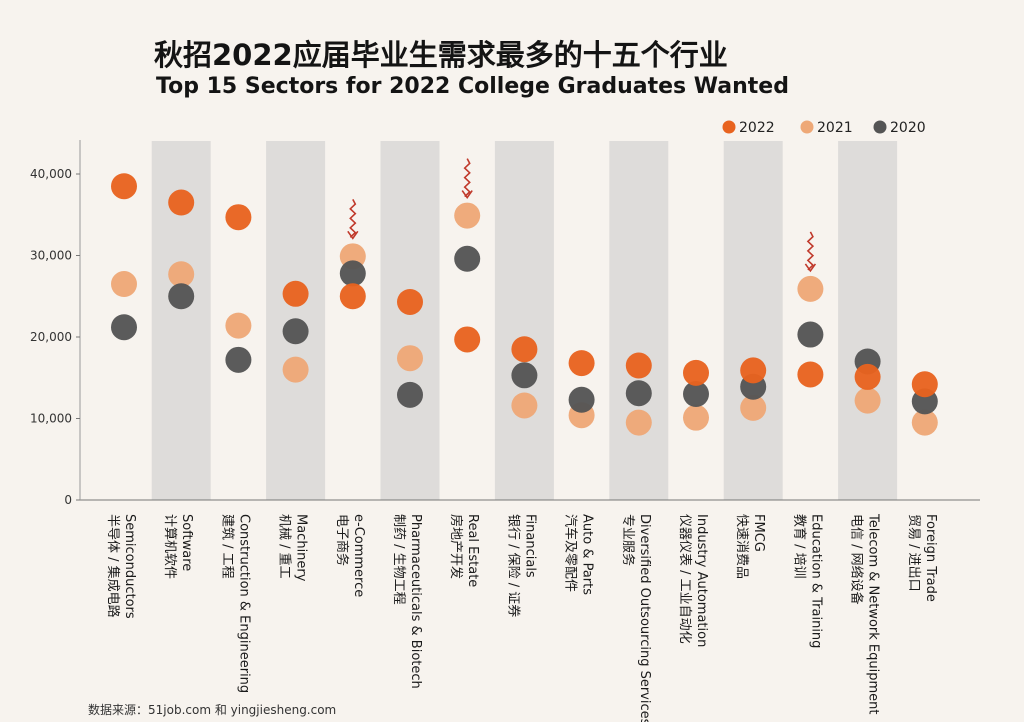  I want to click on chart-title-zh: 秋招2022应届毕业生需求最多的十五个行业, so click(441, 55).